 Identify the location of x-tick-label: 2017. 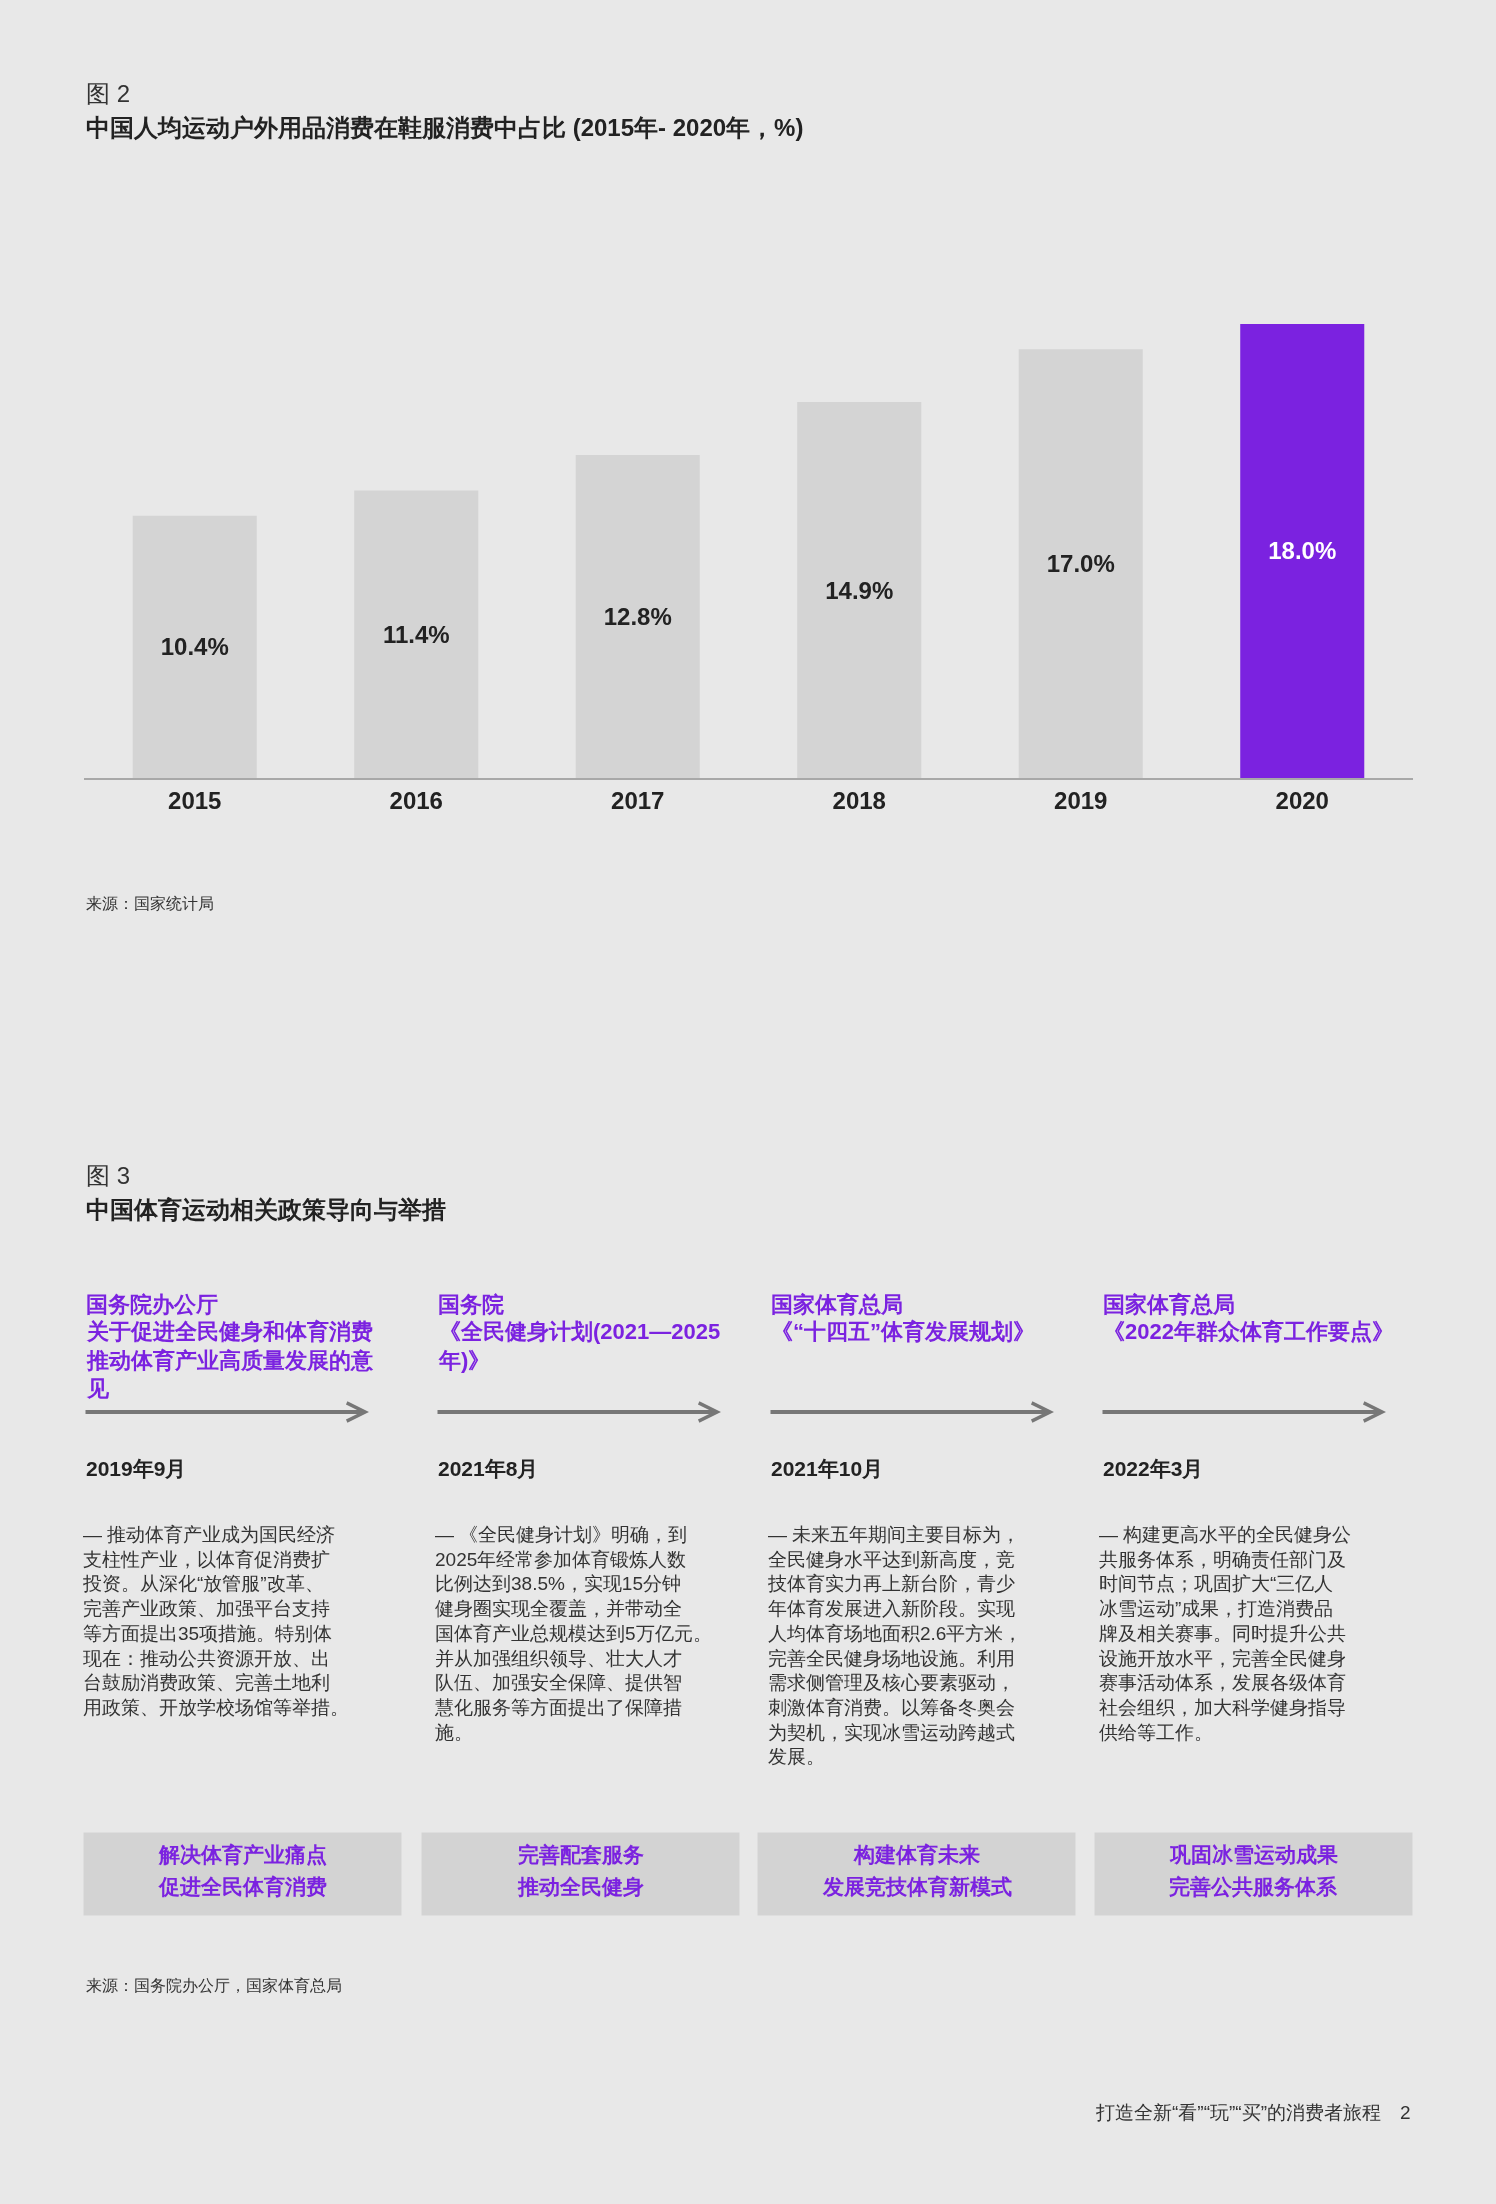
(638, 800).